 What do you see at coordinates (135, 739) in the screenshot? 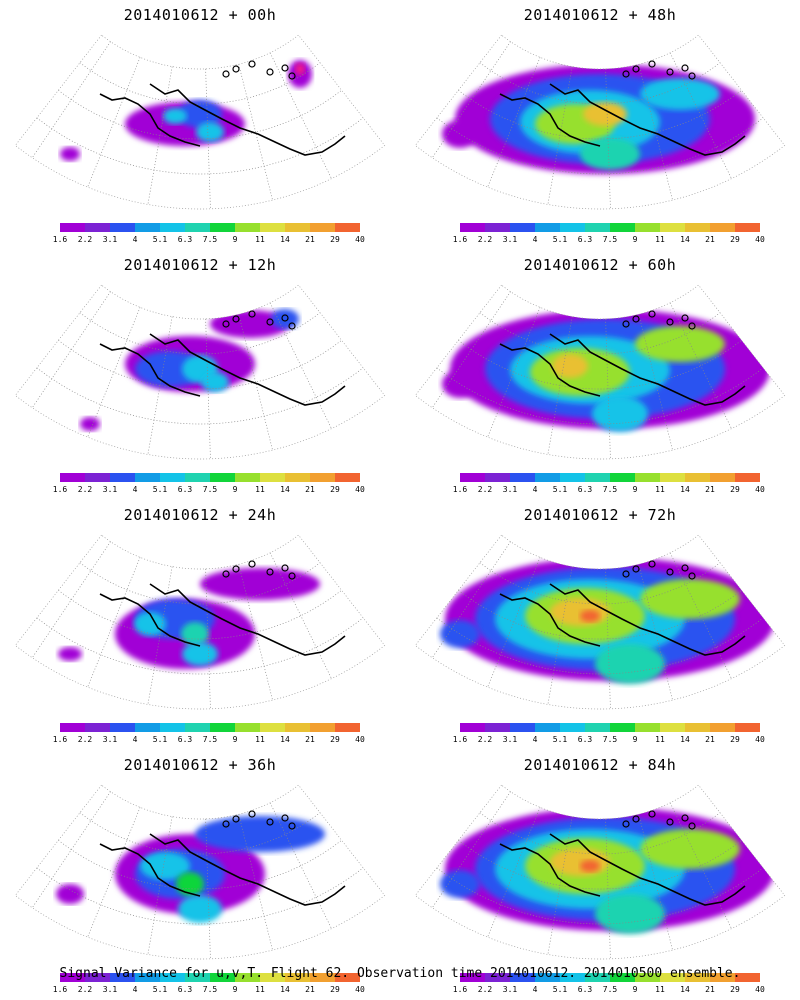
I see `colorbar-tick-label: 4` at bounding box center [135, 739].